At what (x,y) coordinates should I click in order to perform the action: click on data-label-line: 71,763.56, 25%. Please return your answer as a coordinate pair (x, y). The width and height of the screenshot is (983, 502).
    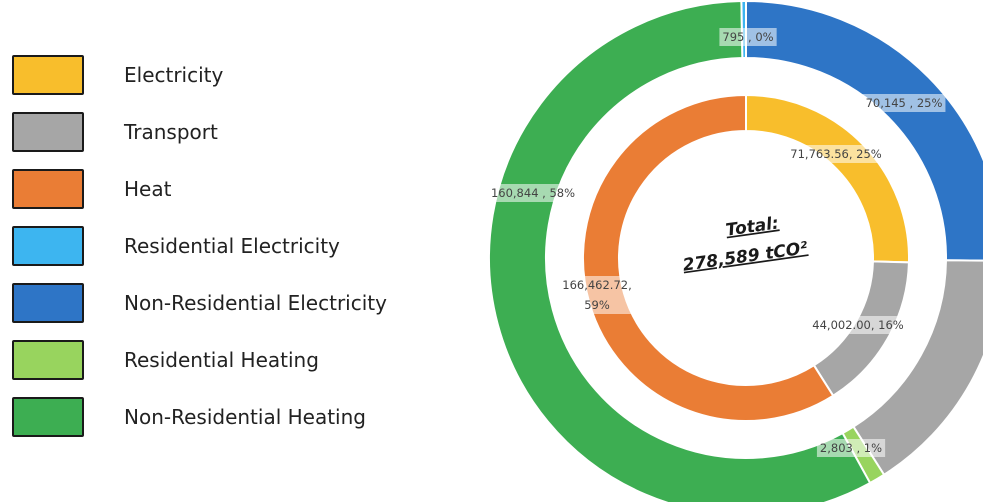
    Looking at the image, I should click on (835, 154).